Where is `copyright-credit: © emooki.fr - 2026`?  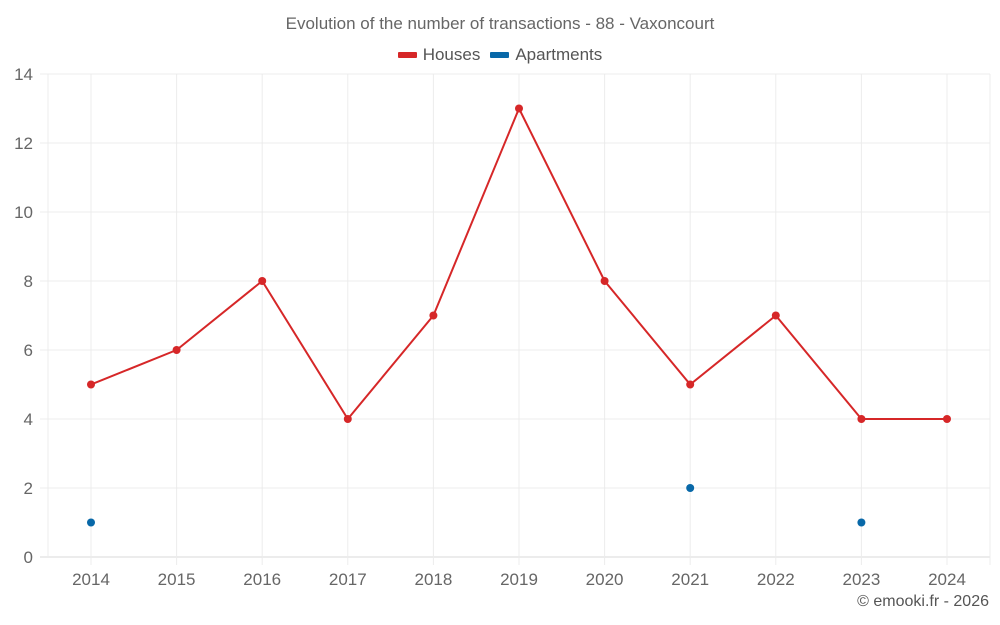
copyright-credit: © emooki.fr - 2026 is located at coordinates (923, 601).